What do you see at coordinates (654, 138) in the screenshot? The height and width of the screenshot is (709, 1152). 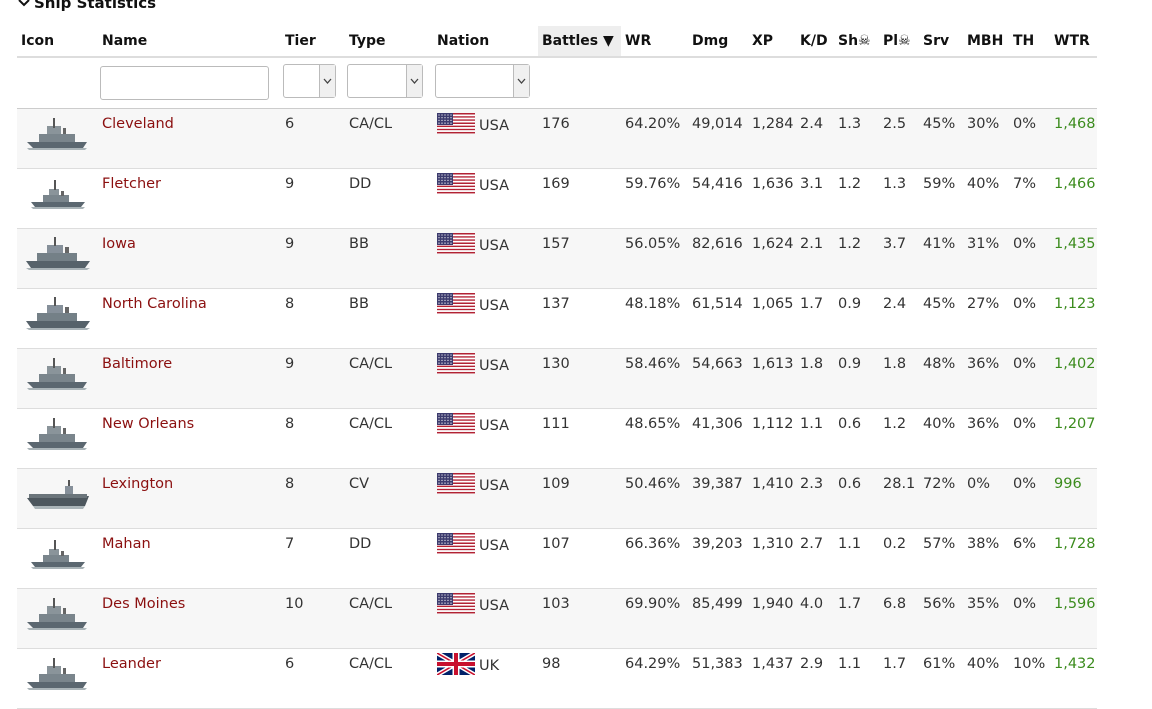 I see `wr-cell: 64.20%` at bounding box center [654, 138].